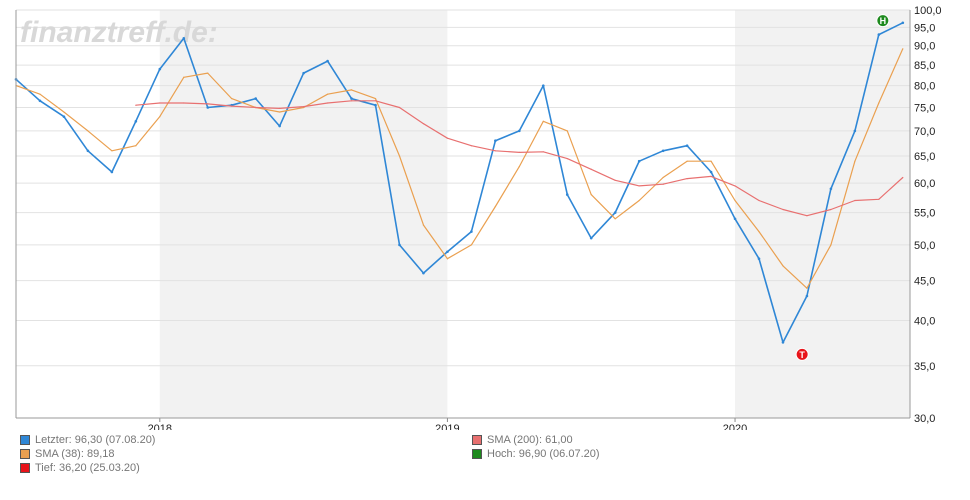 The image size is (970, 500). I want to click on y-tick-label: 75,0, so click(924, 108).